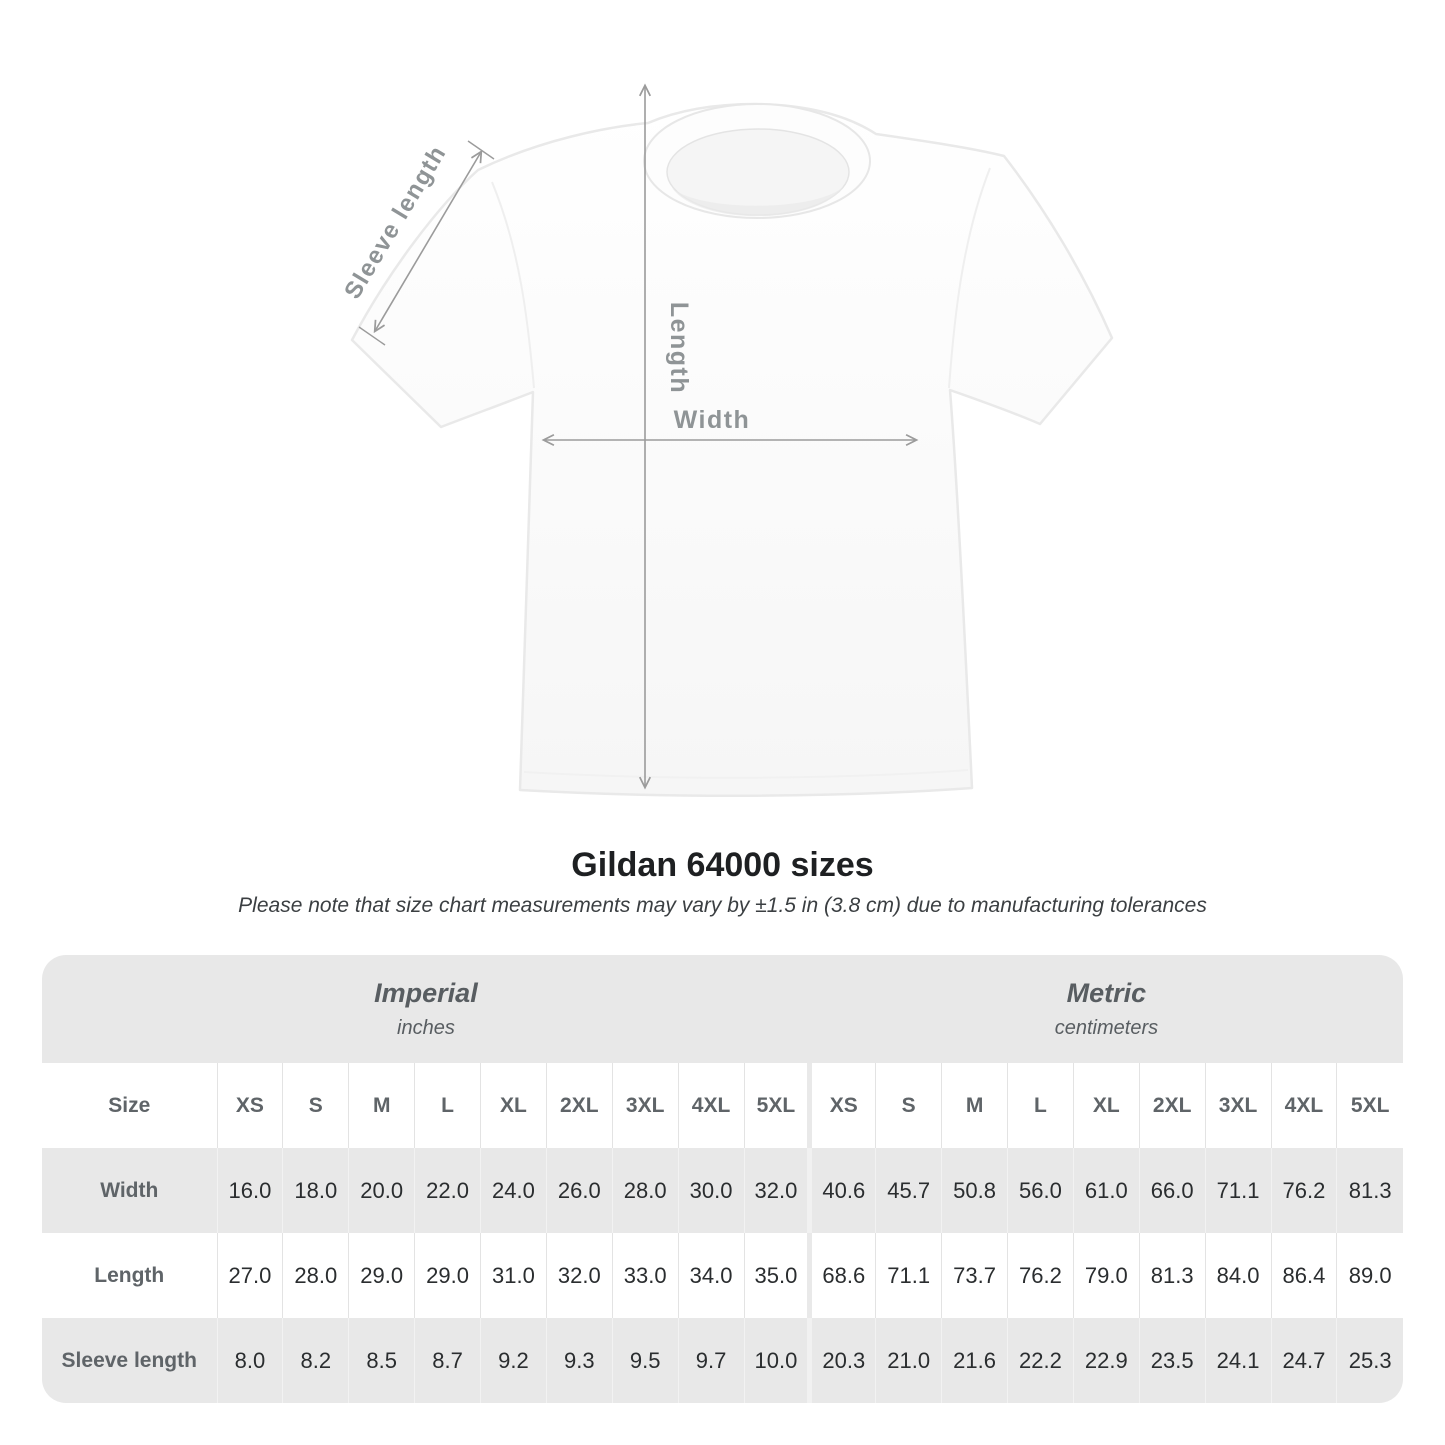  Describe the element at coordinates (908, 1105) in the screenshot. I see `size-col-metric-s: S` at that location.